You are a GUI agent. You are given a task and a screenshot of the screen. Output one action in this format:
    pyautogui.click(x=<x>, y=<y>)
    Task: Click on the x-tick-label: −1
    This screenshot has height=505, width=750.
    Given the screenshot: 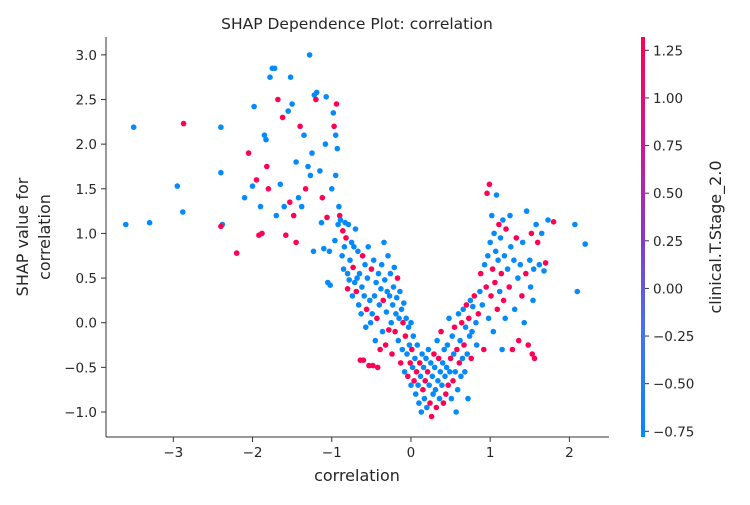 What is the action you would take?
    pyautogui.click(x=332, y=453)
    